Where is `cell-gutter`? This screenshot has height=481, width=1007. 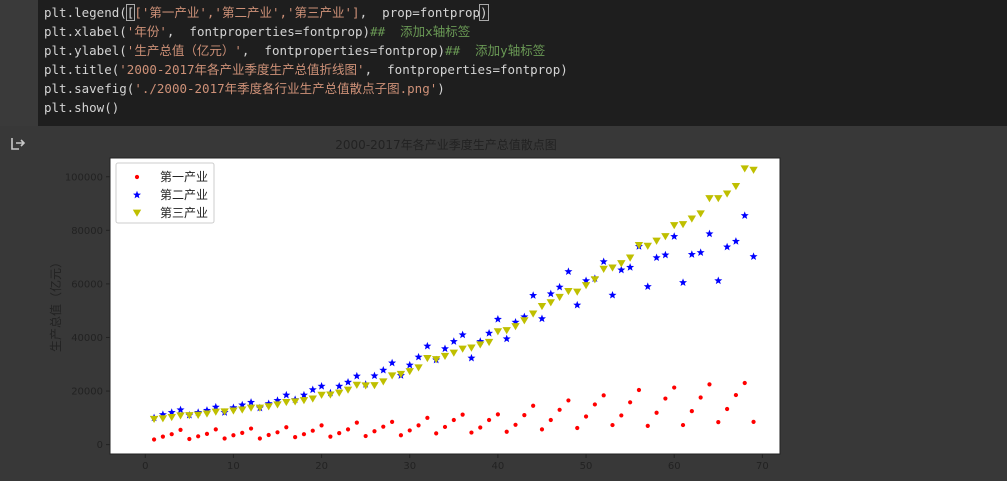 cell-gutter is located at coordinates (19, 63).